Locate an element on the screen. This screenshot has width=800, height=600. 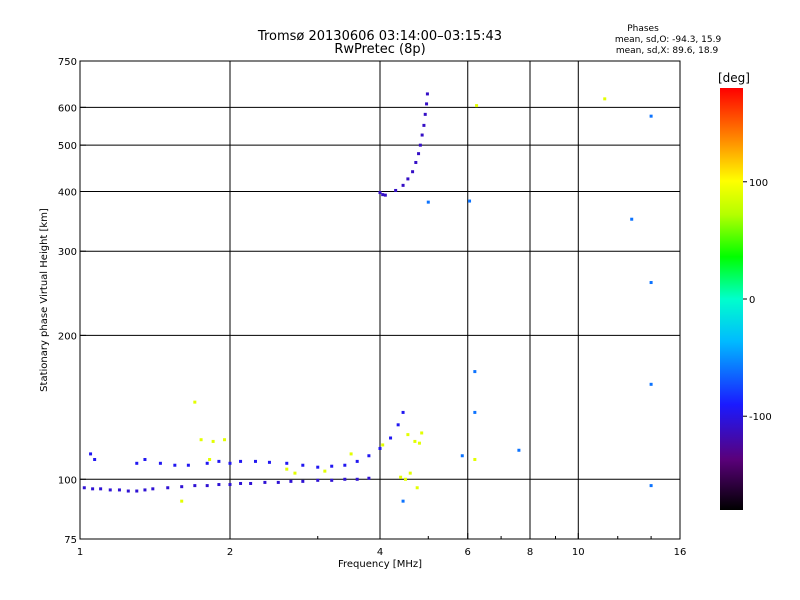
x-tick-label: 6 is located at coordinates (468, 552).